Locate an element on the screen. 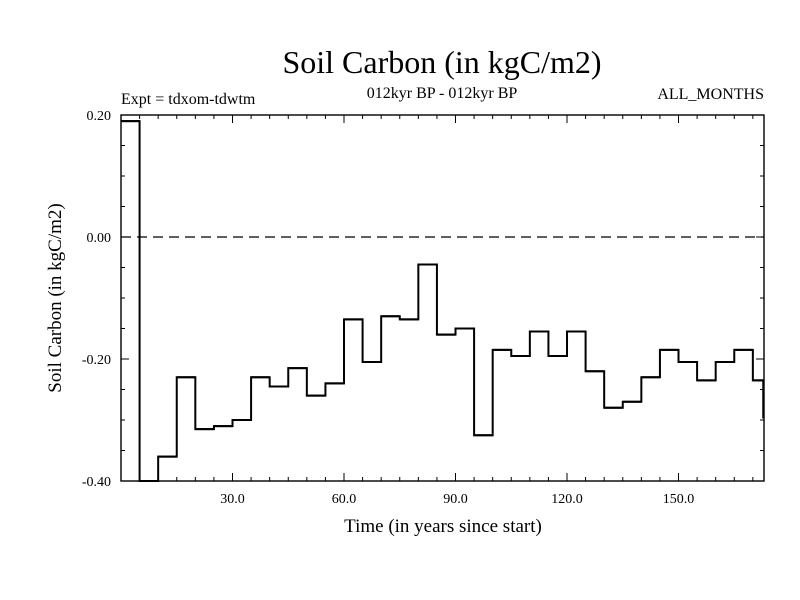 The width and height of the screenshot is (800, 600). y-axis-label: Soil Carbon (in kgC/m2) is located at coordinates (55, 297).